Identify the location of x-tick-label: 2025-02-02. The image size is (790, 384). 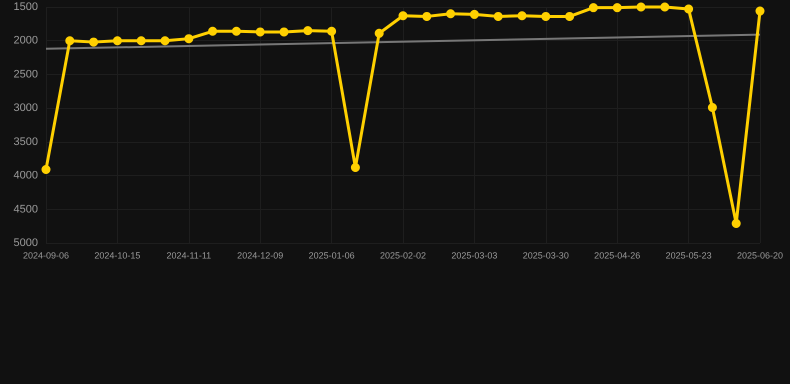
(403, 255).